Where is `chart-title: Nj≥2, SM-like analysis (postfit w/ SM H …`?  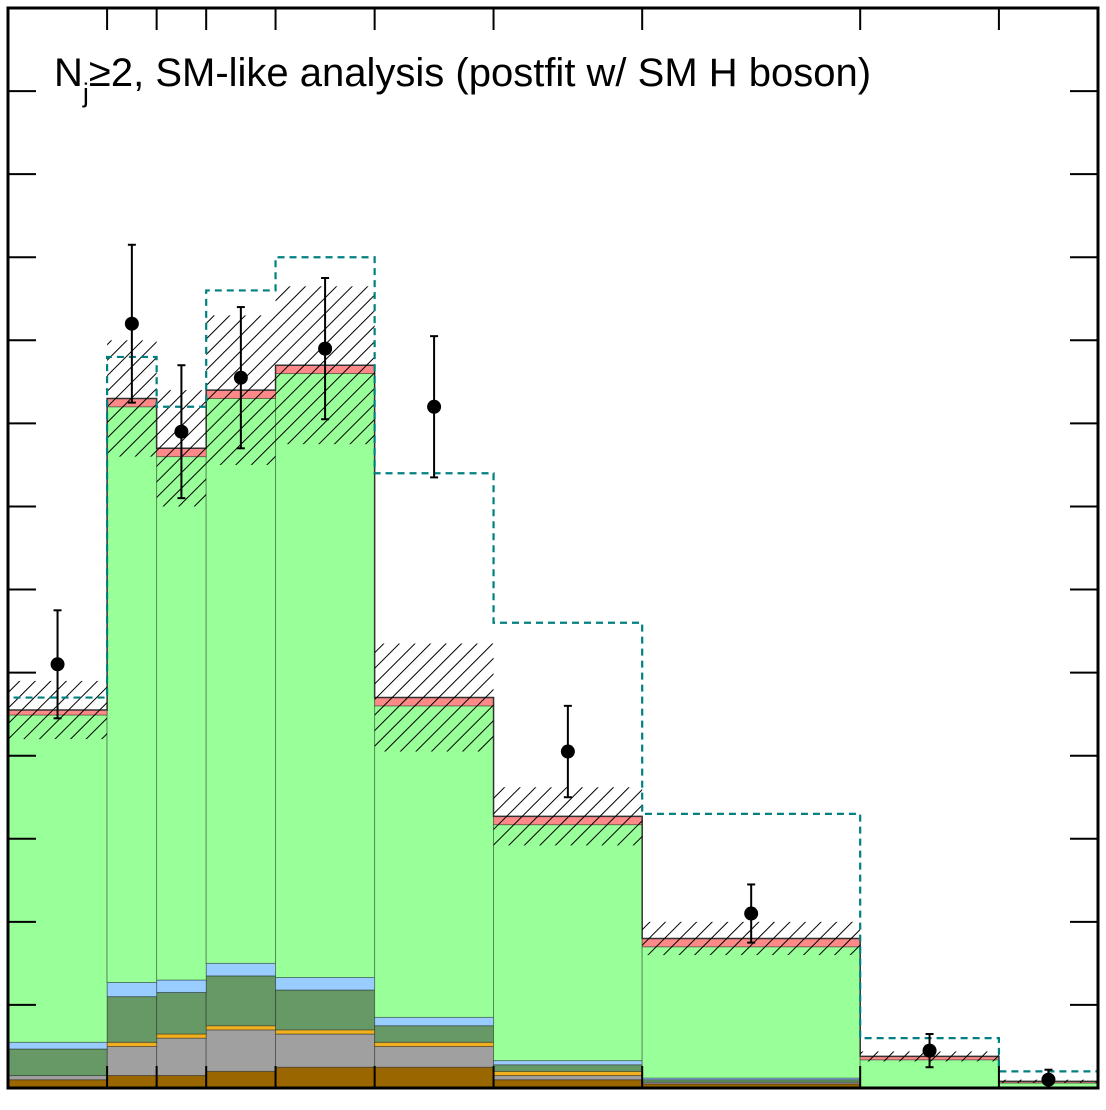
chart-title: Nj≥2, SM-like analysis (postfit w/ SM H … is located at coordinates (462, 79).